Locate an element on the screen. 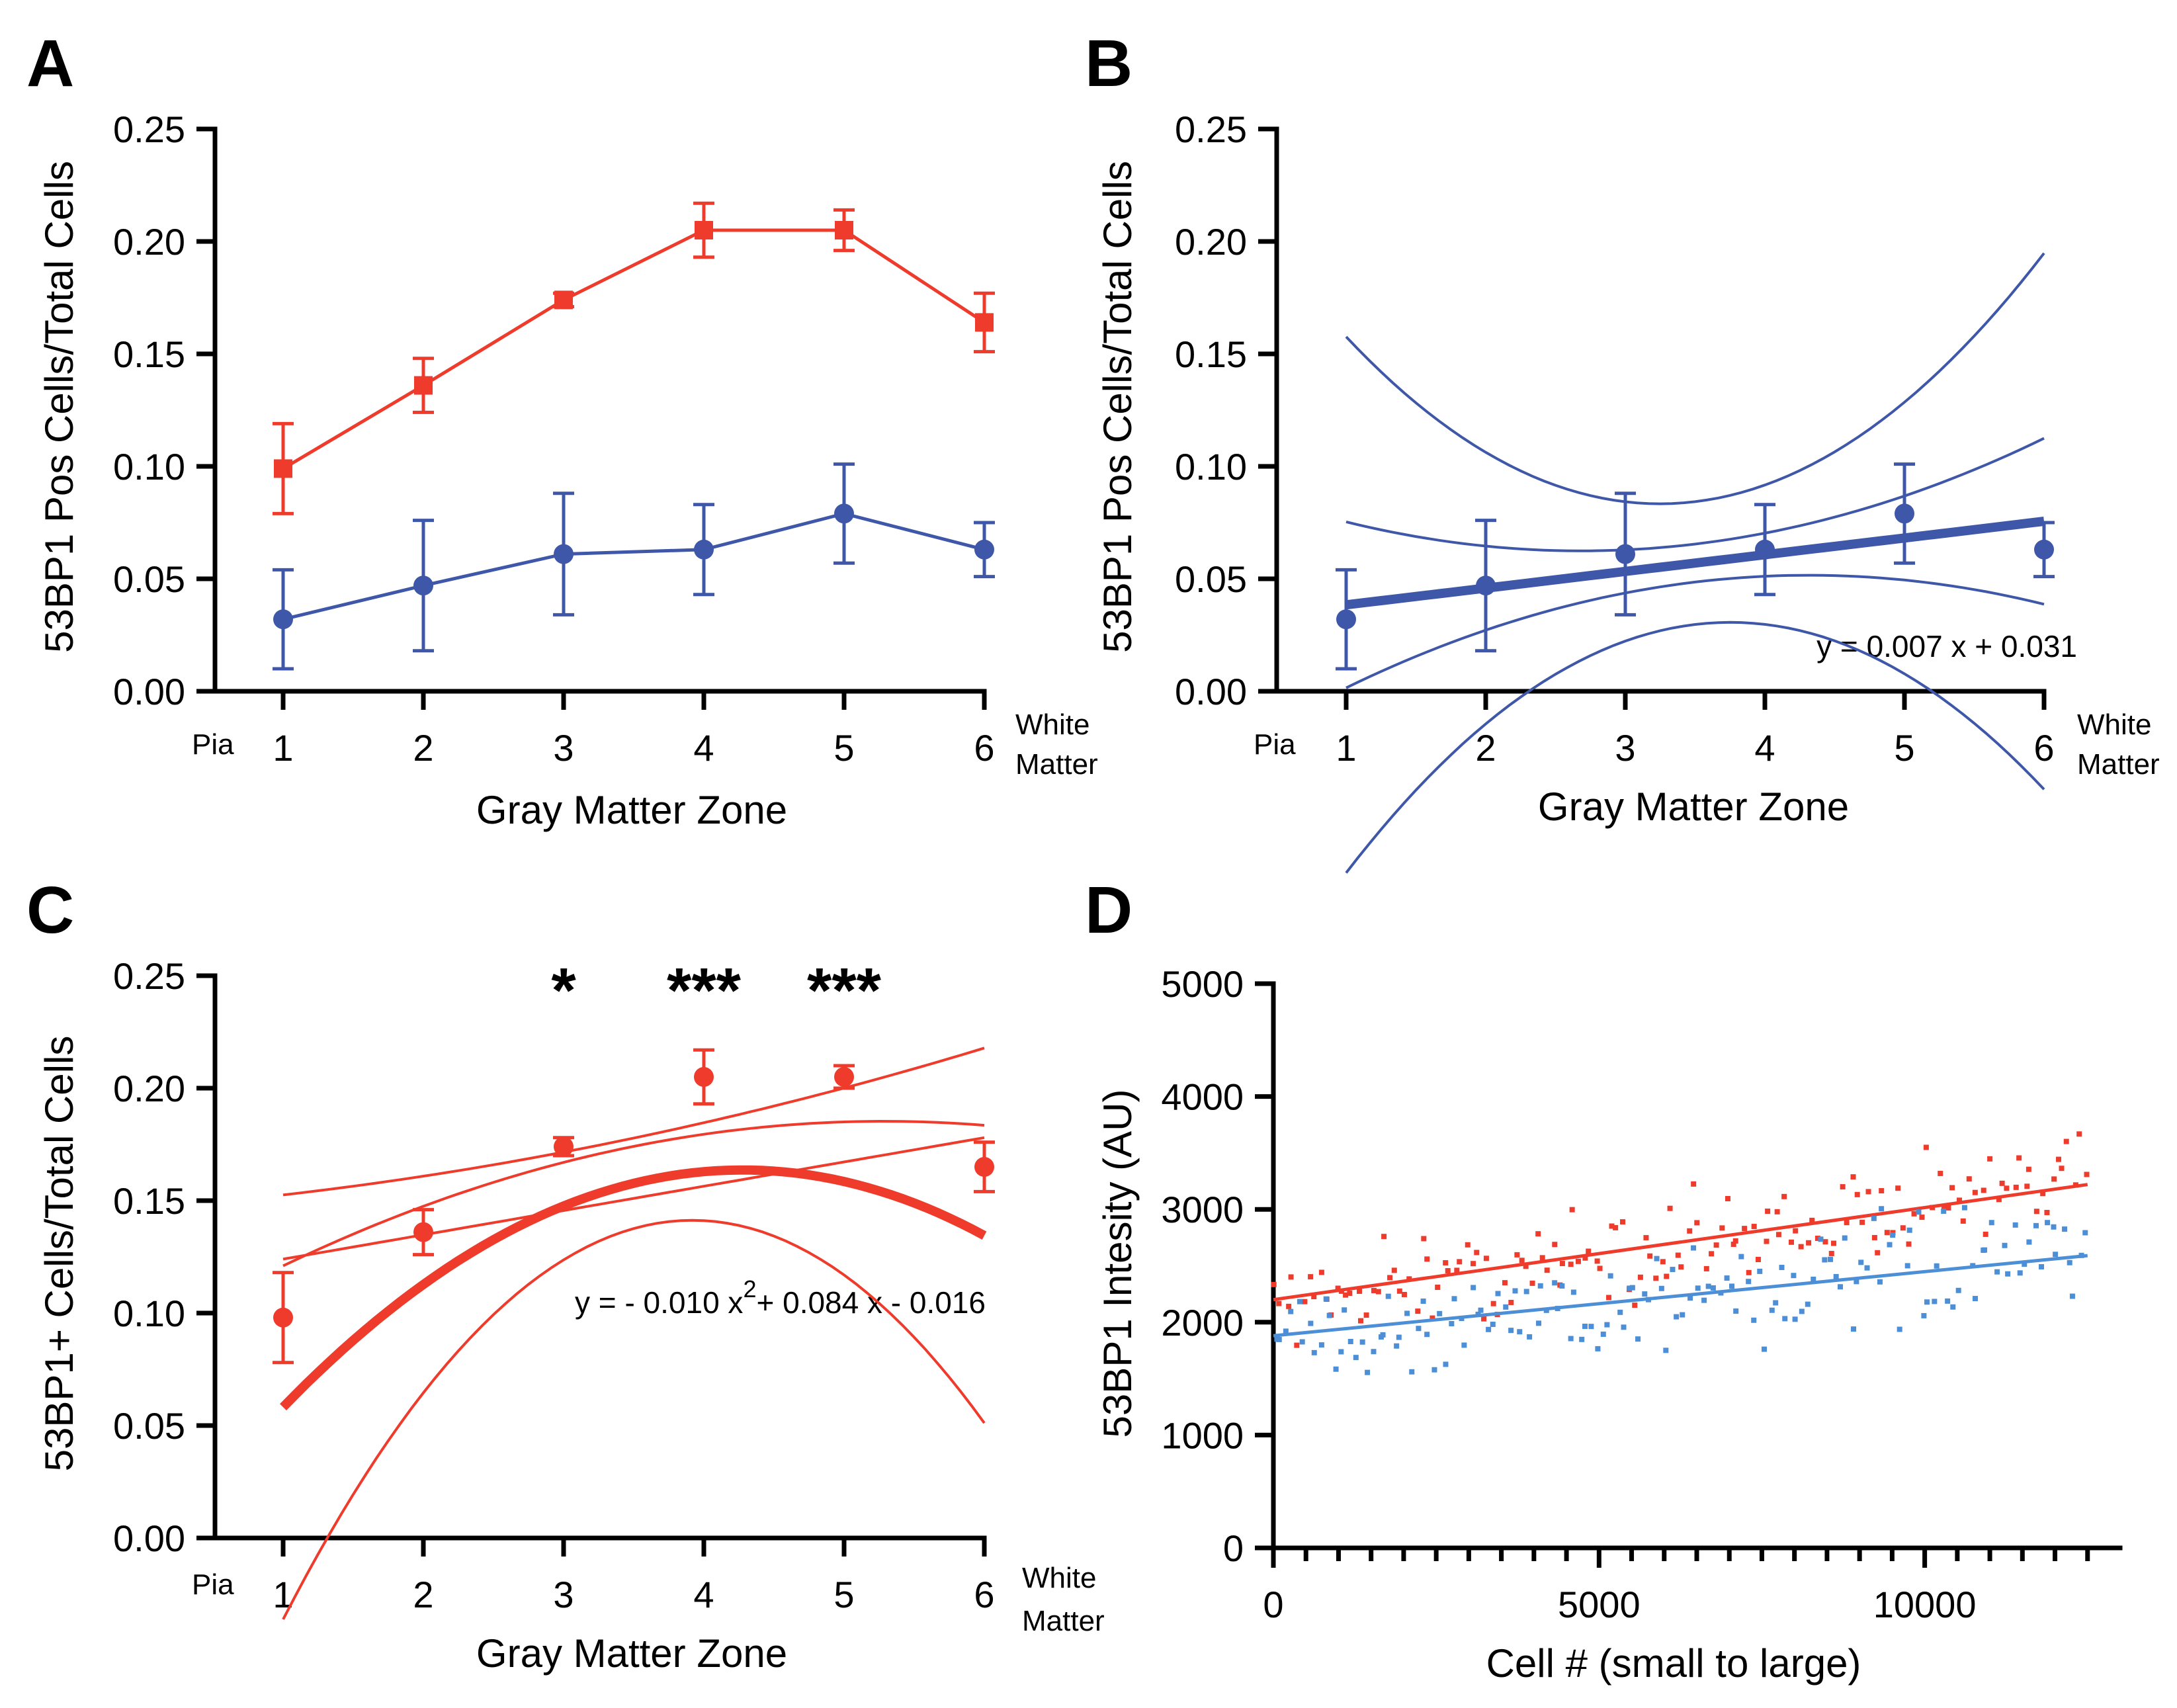 The width and height of the screenshot is (2177, 1708). panel-b-x-tick-label: 4 is located at coordinates (1764, 748).